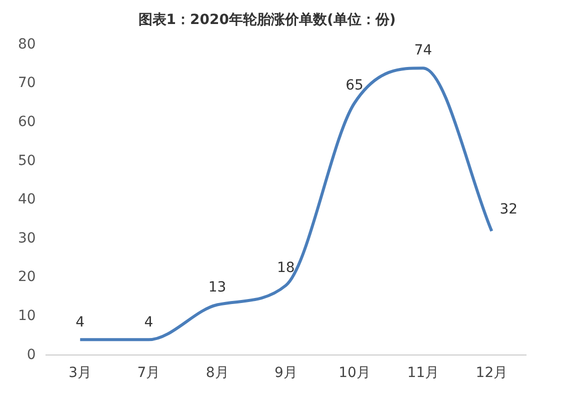 Image resolution: width=568 pixels, height=400 pixels. Describe the element at coordinates (27, 44) in the screenshot. I see `y-tick-label: 80` at that location.